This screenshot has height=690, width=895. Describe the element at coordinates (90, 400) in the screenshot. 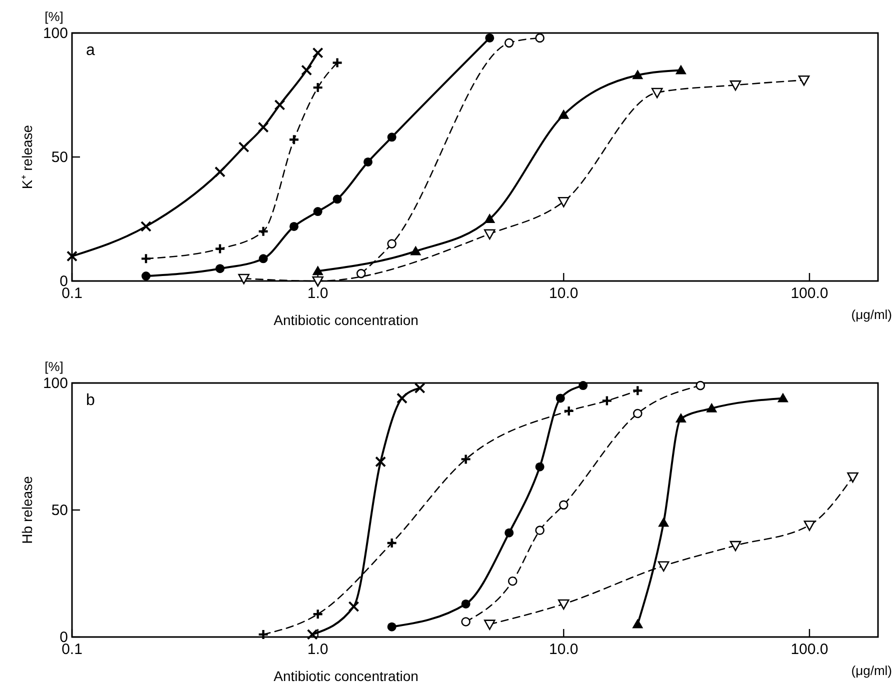

I see `annotation: b` at that location.